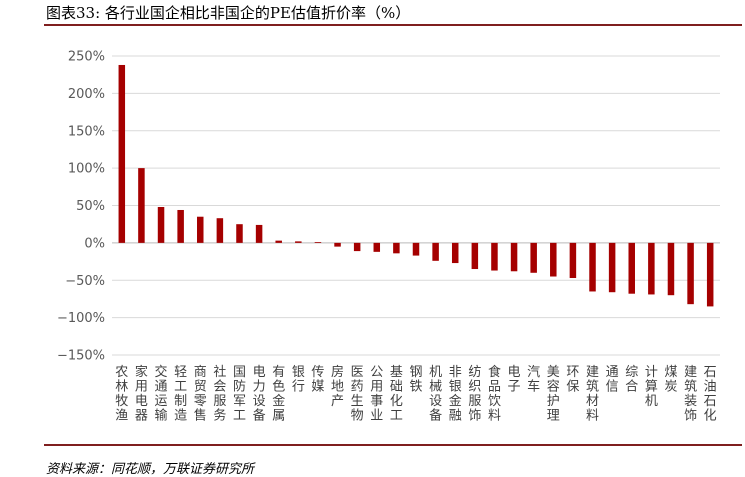 This screenshot has height=477, width=745. Describe the element at coordinates (161, 394) in the screenshot. I see `x-tick-label: 交通运输` at that location.